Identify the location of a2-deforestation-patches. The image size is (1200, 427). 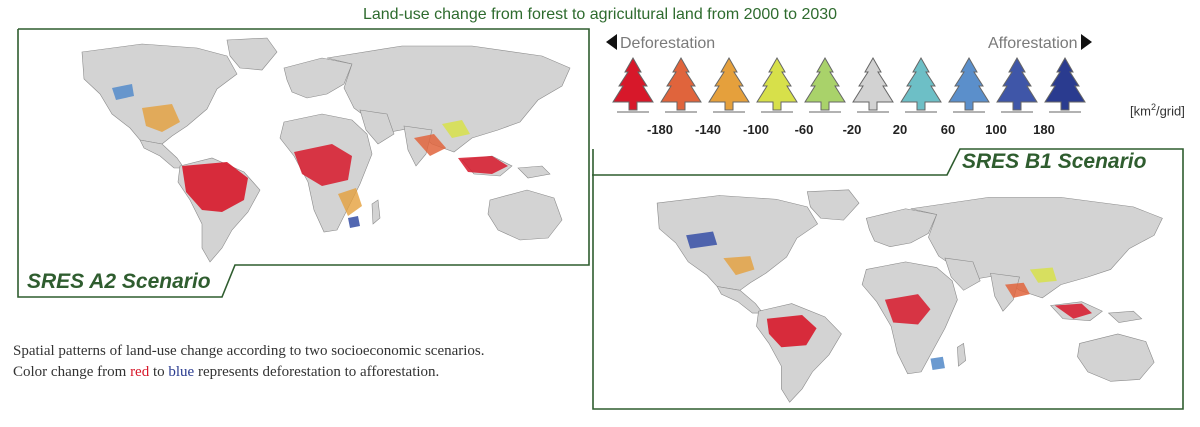
(310, 156).